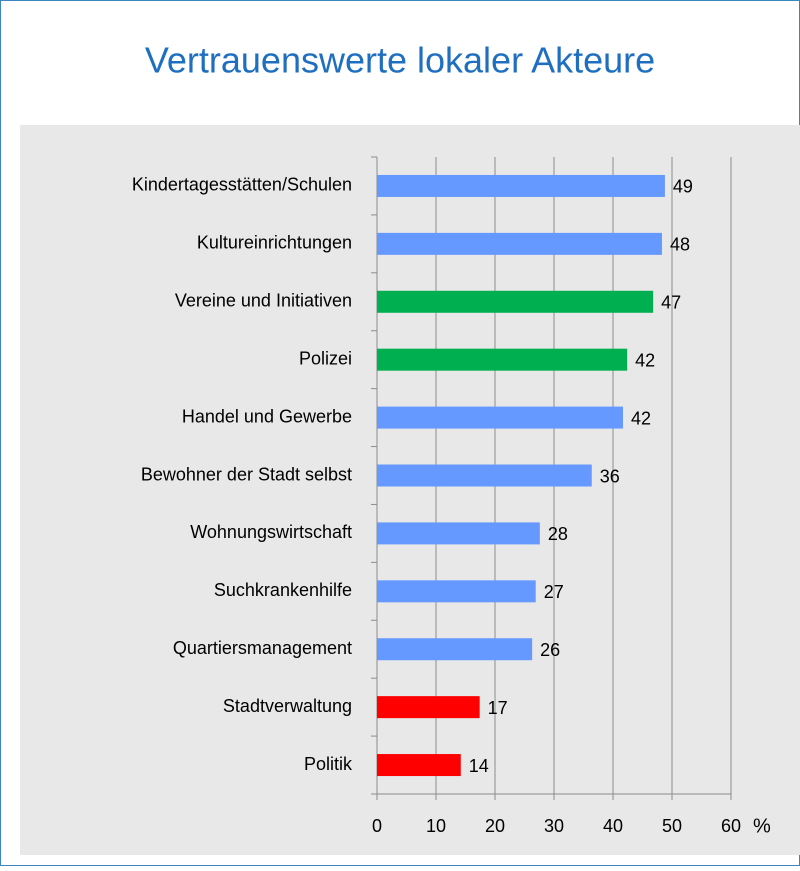 The image size is (800, 871). What do you see at coordinates (479, 766) in the screenshot?
I see `value-label: 14` at bounding box center [479, 766].